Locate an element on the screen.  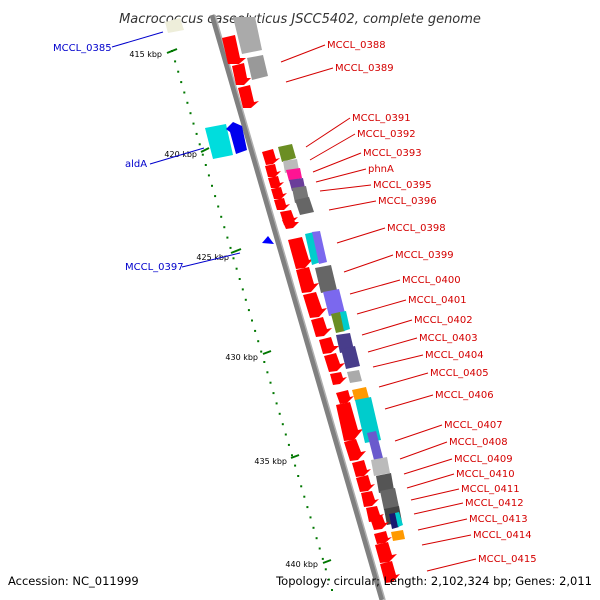
tick-440: 440 kbp is located at coordinates (308, 564).